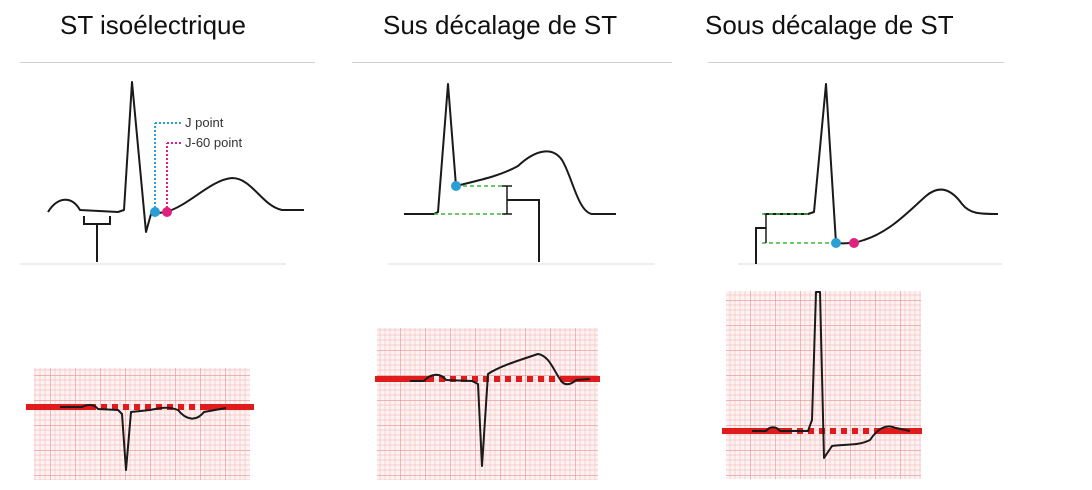  What do you see at coordinates (213, 142) in the screenshot?
I see `j60-point-label: J-60 point` at bounding box center [213, 142].